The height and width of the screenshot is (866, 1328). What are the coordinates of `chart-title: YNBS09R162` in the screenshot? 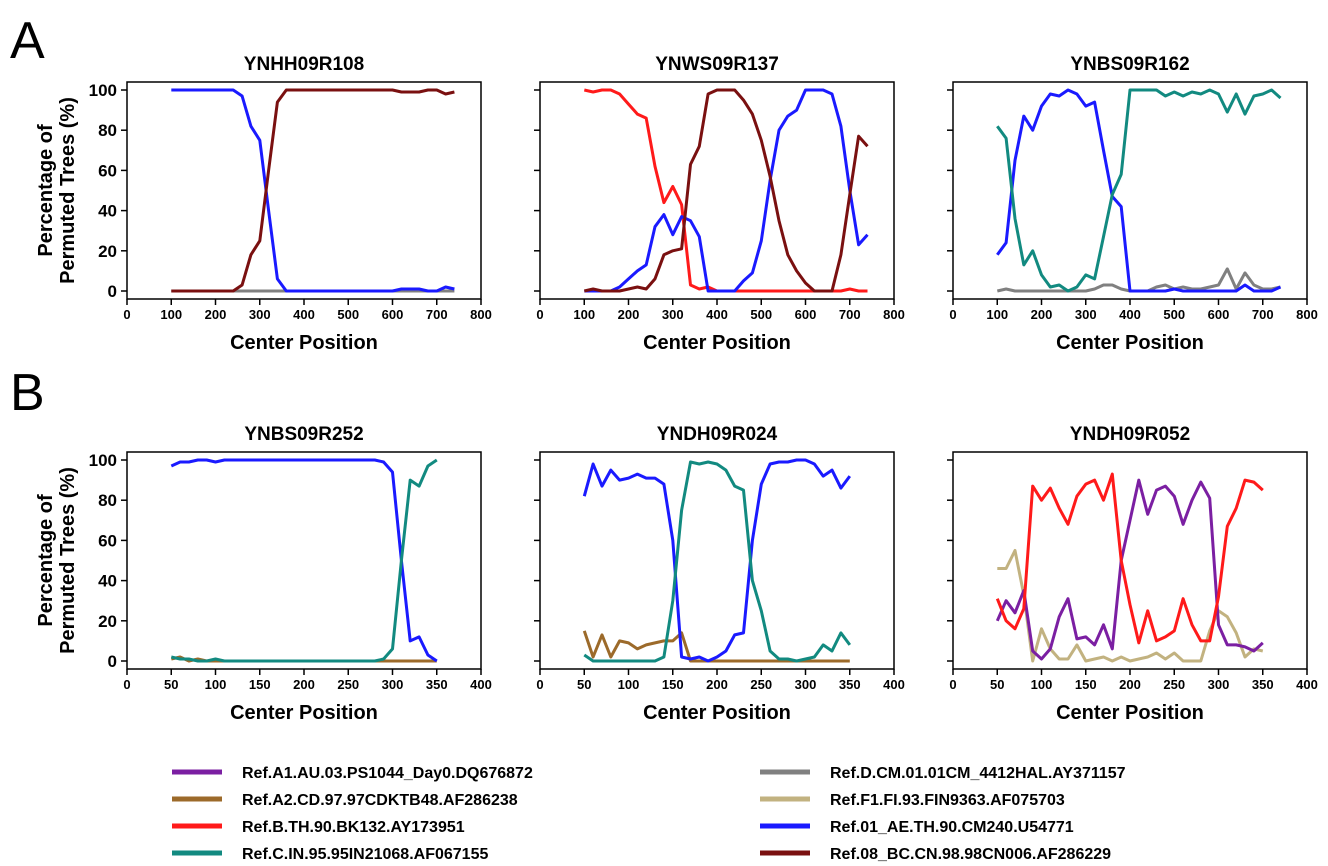 It's located at (1129, 64).